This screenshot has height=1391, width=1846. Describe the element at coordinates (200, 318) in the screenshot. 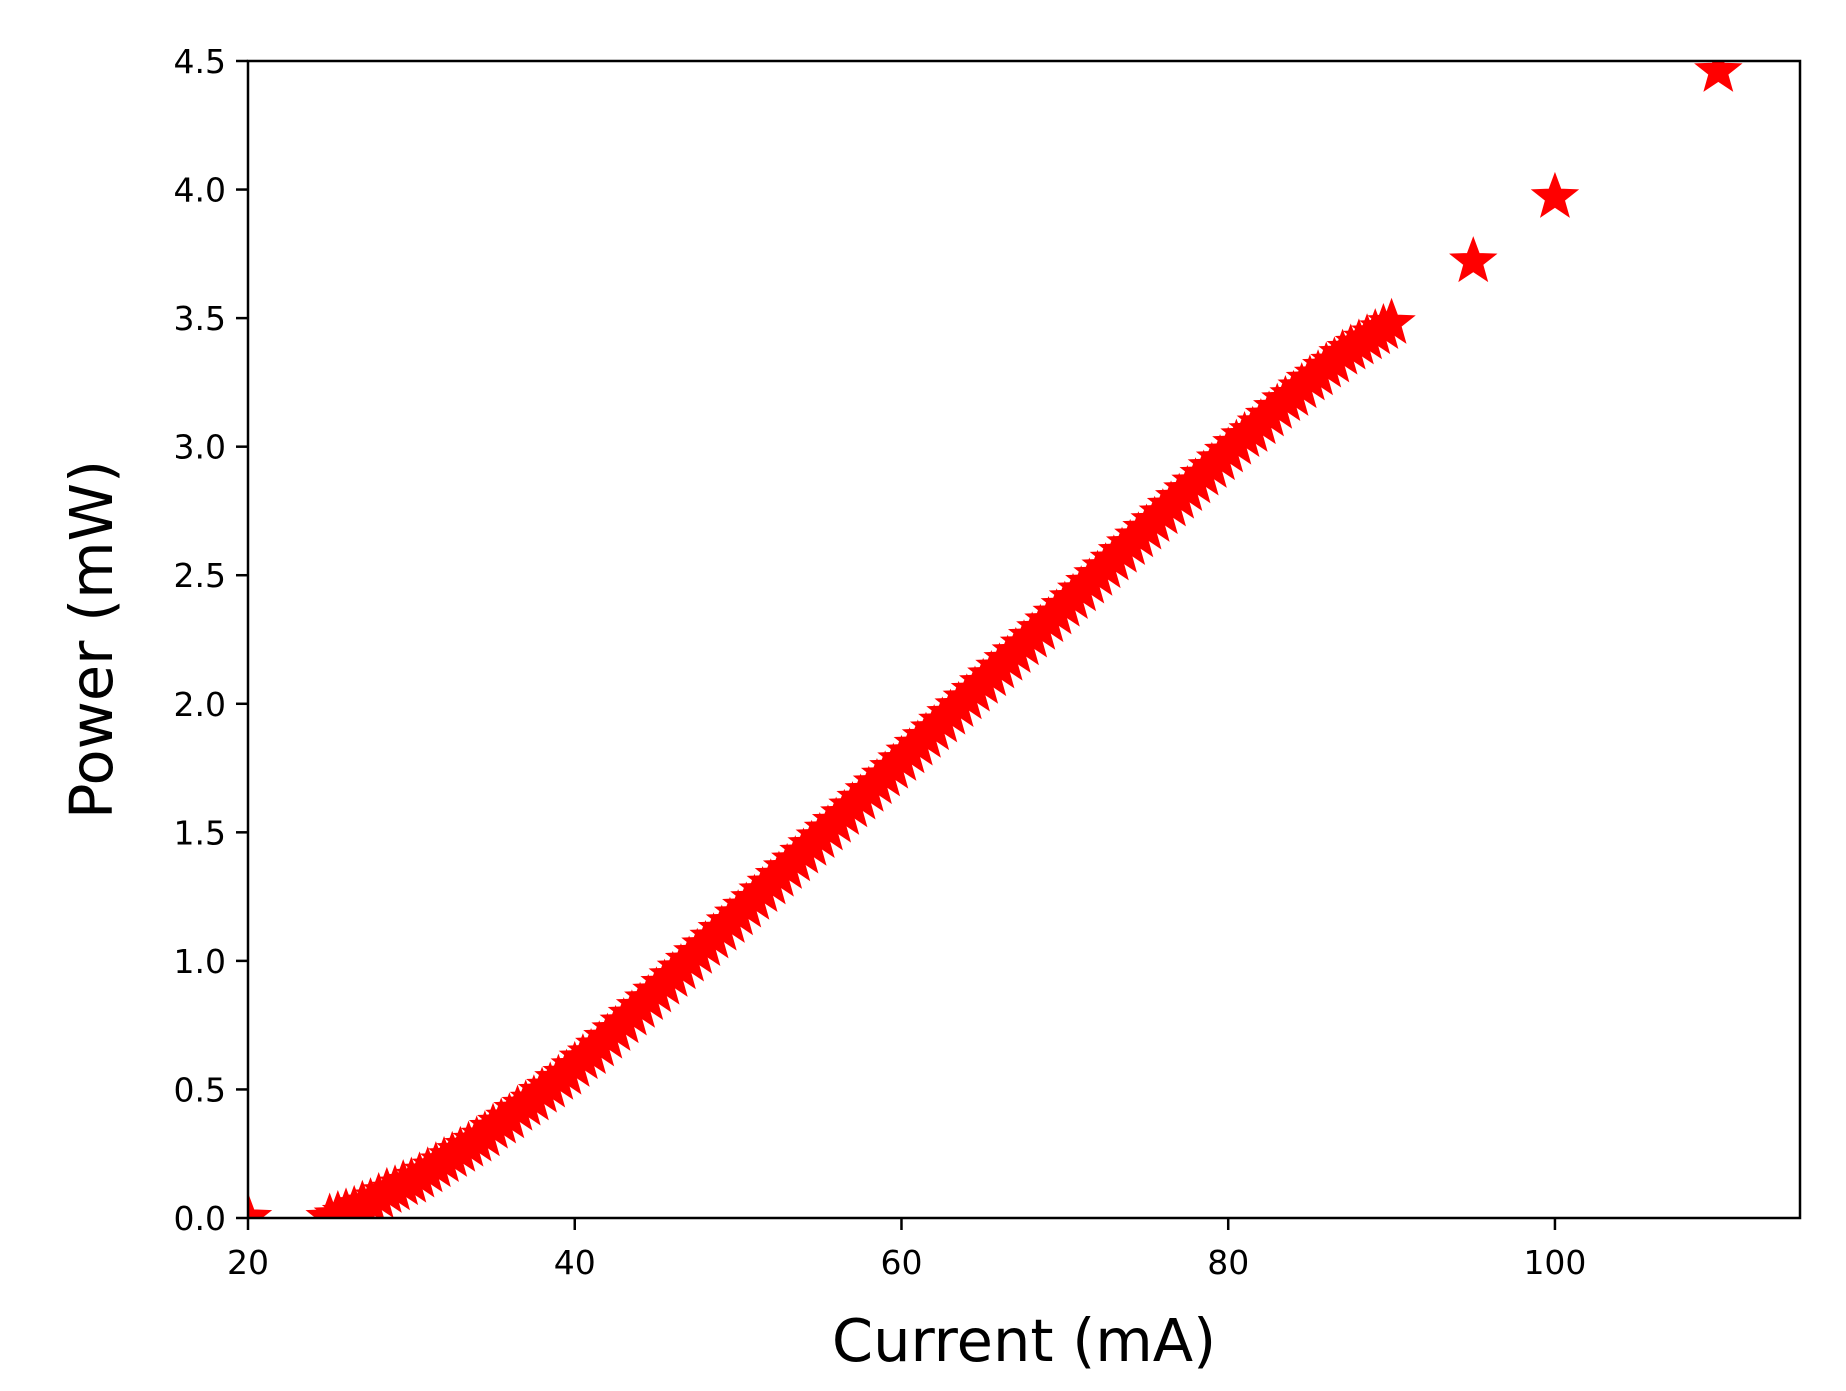

I see `y-tick-label: 3.5` at that location.